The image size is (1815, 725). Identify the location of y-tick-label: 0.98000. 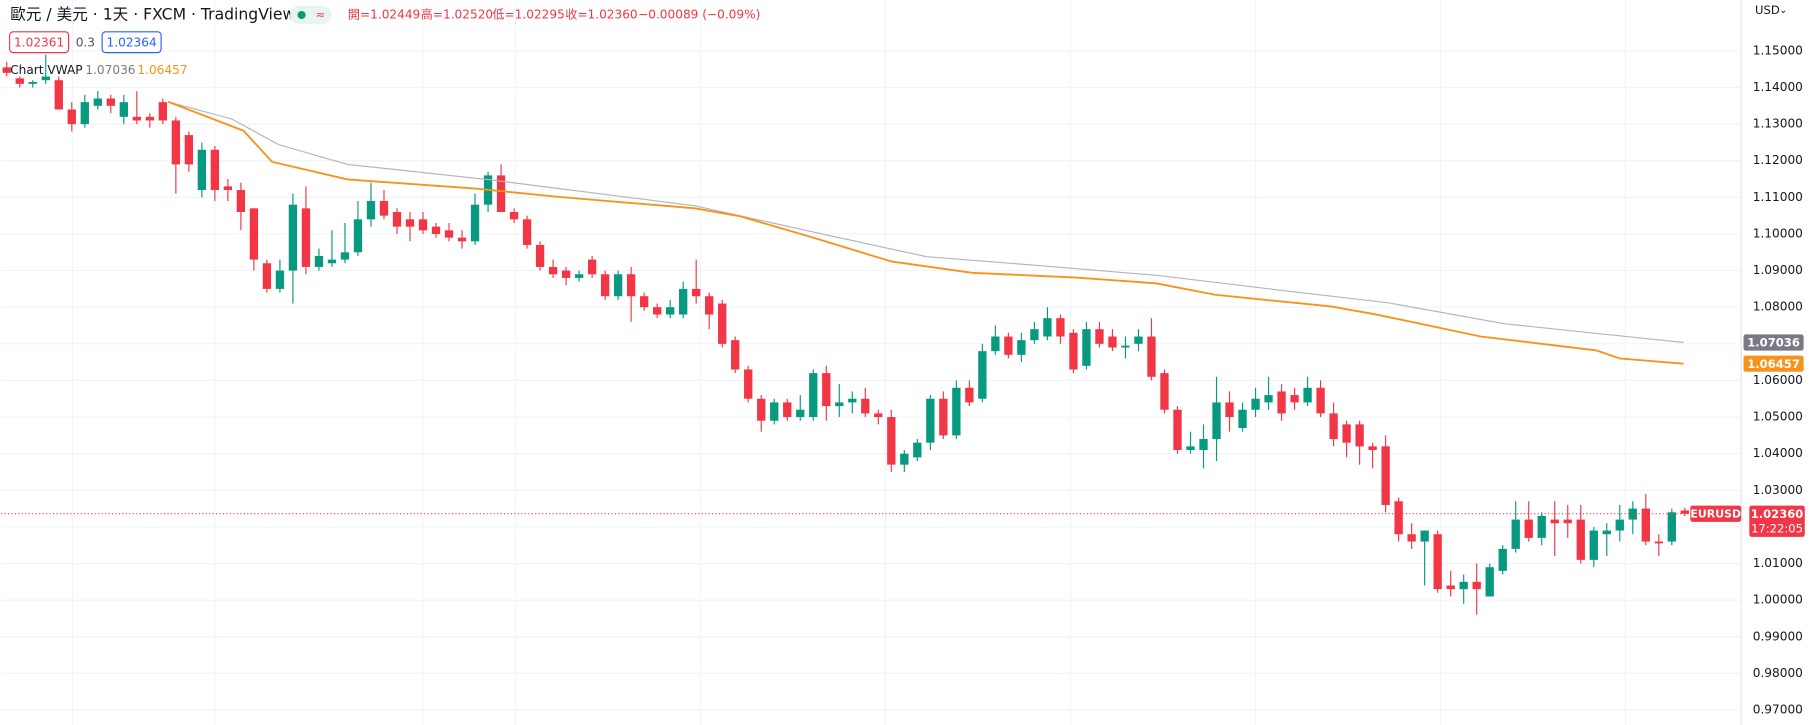
(1778, 673).